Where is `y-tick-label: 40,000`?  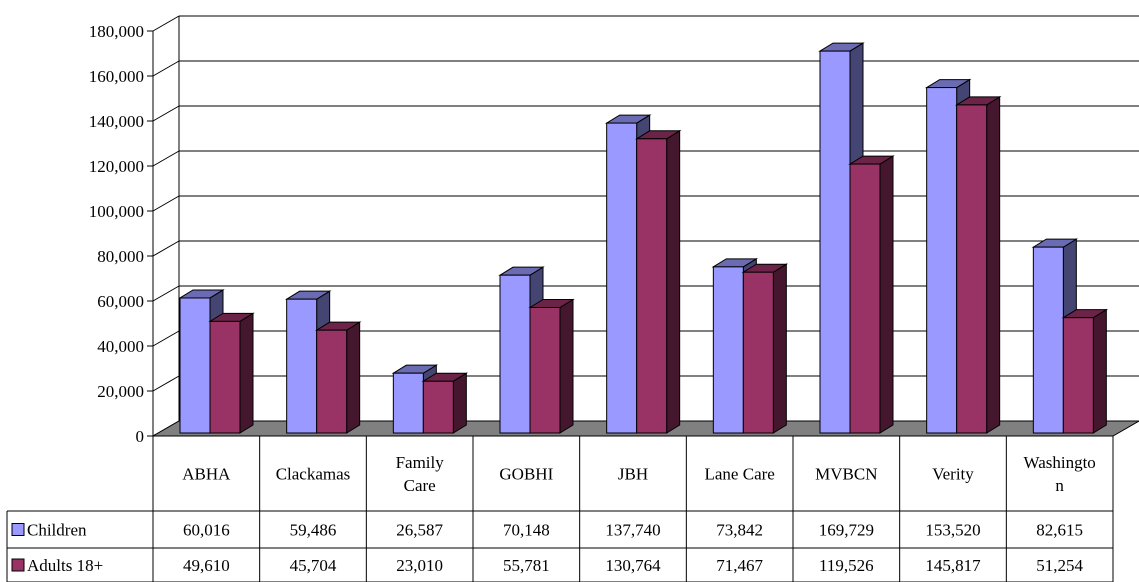 y-tick-label: 40,000 is located at coordinates (120, 346).